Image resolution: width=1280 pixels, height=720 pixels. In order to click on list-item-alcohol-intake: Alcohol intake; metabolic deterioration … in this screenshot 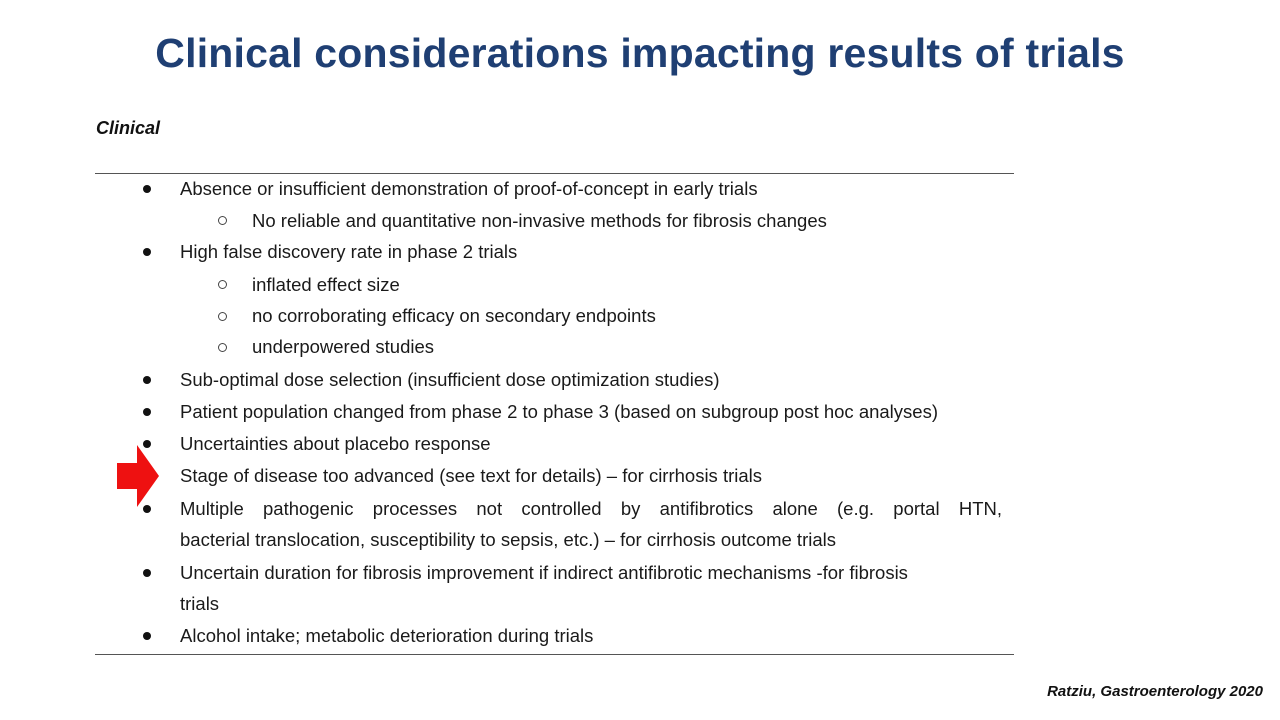, I will do `click(387, 635)`.